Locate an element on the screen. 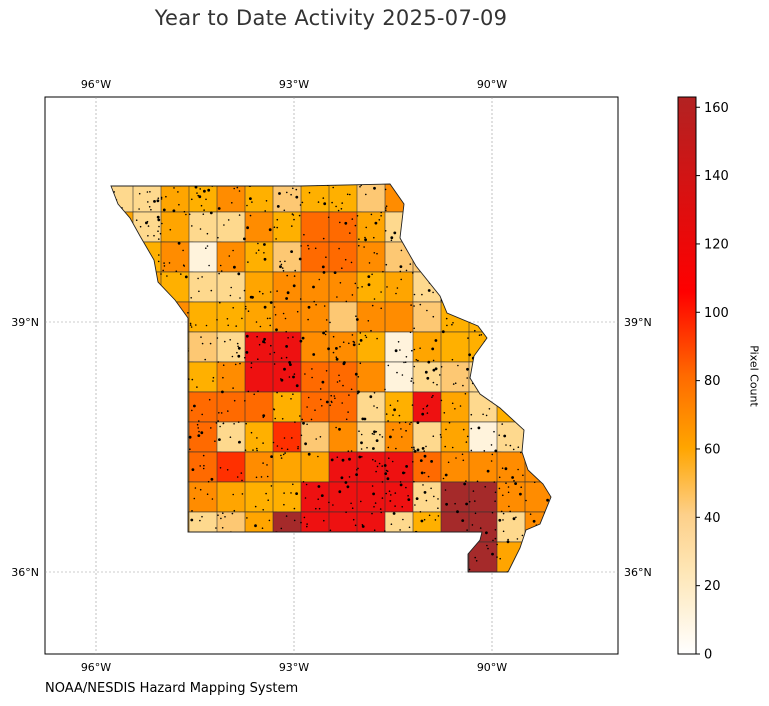 This screenshot has height=706, width=769. lat-label-left-36n: 36°N is located at coordinates (25, 572).